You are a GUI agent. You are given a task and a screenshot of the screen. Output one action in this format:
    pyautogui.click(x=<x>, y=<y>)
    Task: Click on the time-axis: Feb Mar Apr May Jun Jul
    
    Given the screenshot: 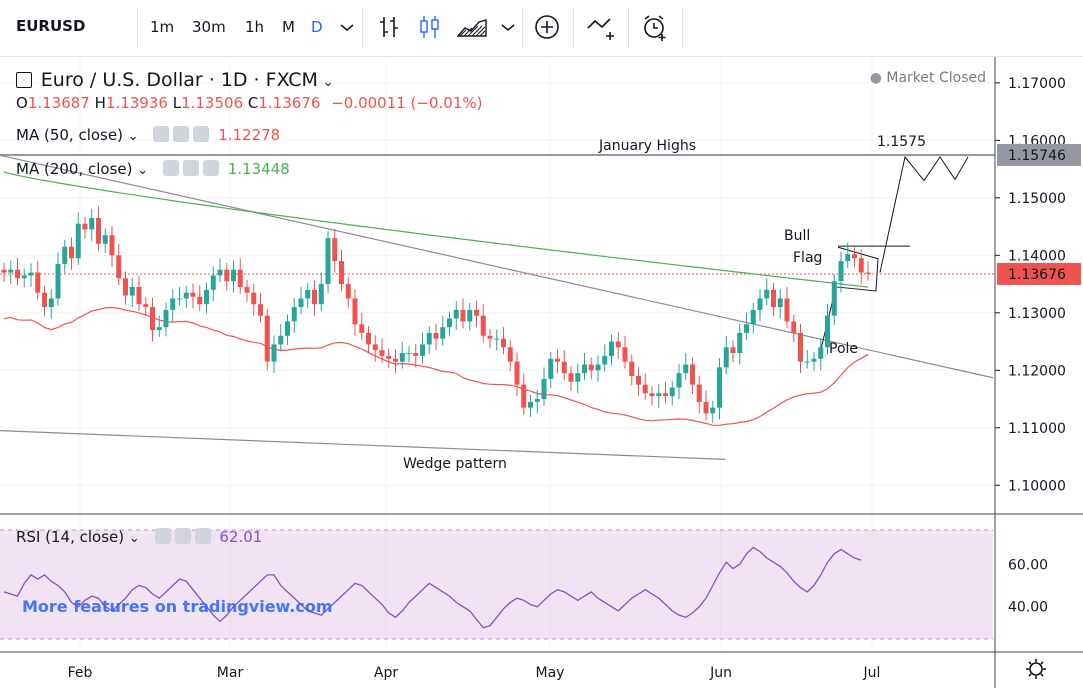 What is the action you would take?
    pyautogui.click(x=474, y=673)
    